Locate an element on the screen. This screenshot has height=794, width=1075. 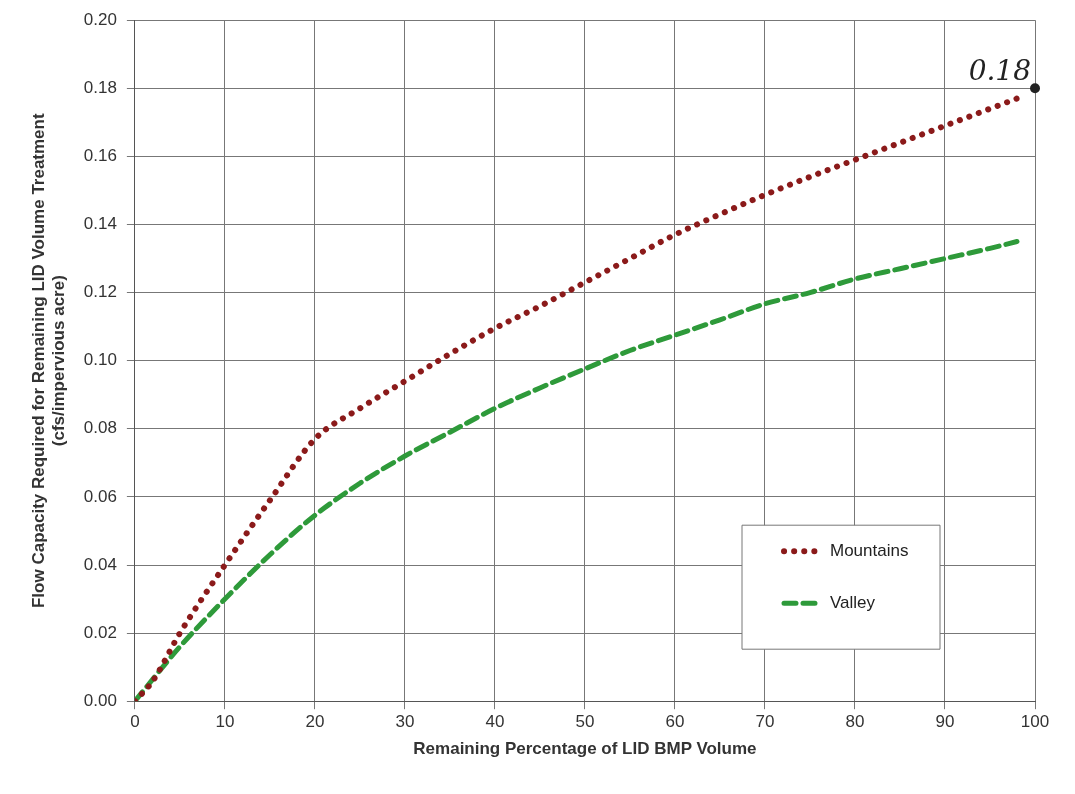
x-tick-label: 20 is located at coordinates (315, 722).